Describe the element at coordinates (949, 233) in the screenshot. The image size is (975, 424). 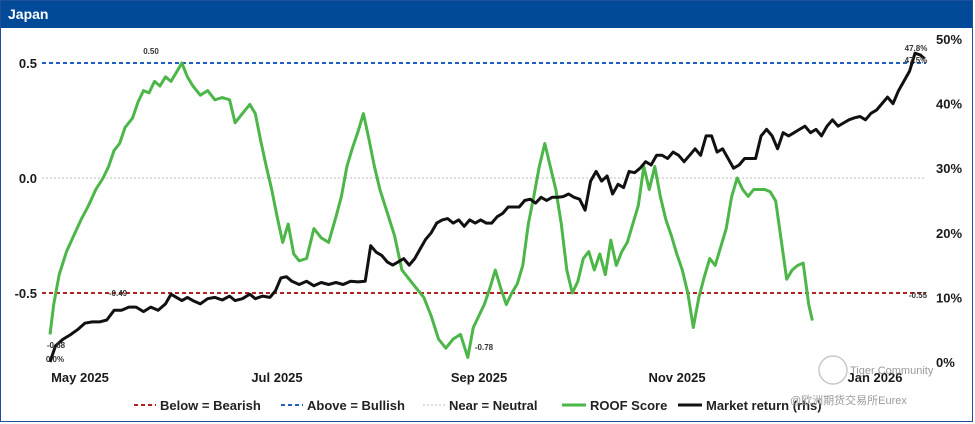
I see `y-right-tick-label: 20%` at that location.